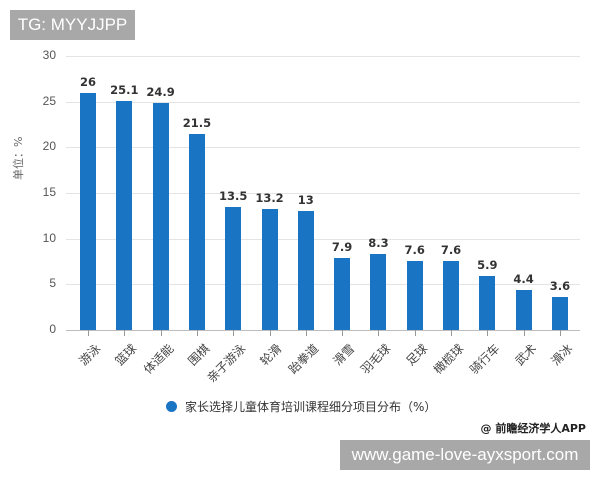 The height and width of the screenshot is (480, 600). What do you see at coordinates (269, 198) in the screenshot?
I see `bar-value-label: 13.2` at bounding box center [269, 198].